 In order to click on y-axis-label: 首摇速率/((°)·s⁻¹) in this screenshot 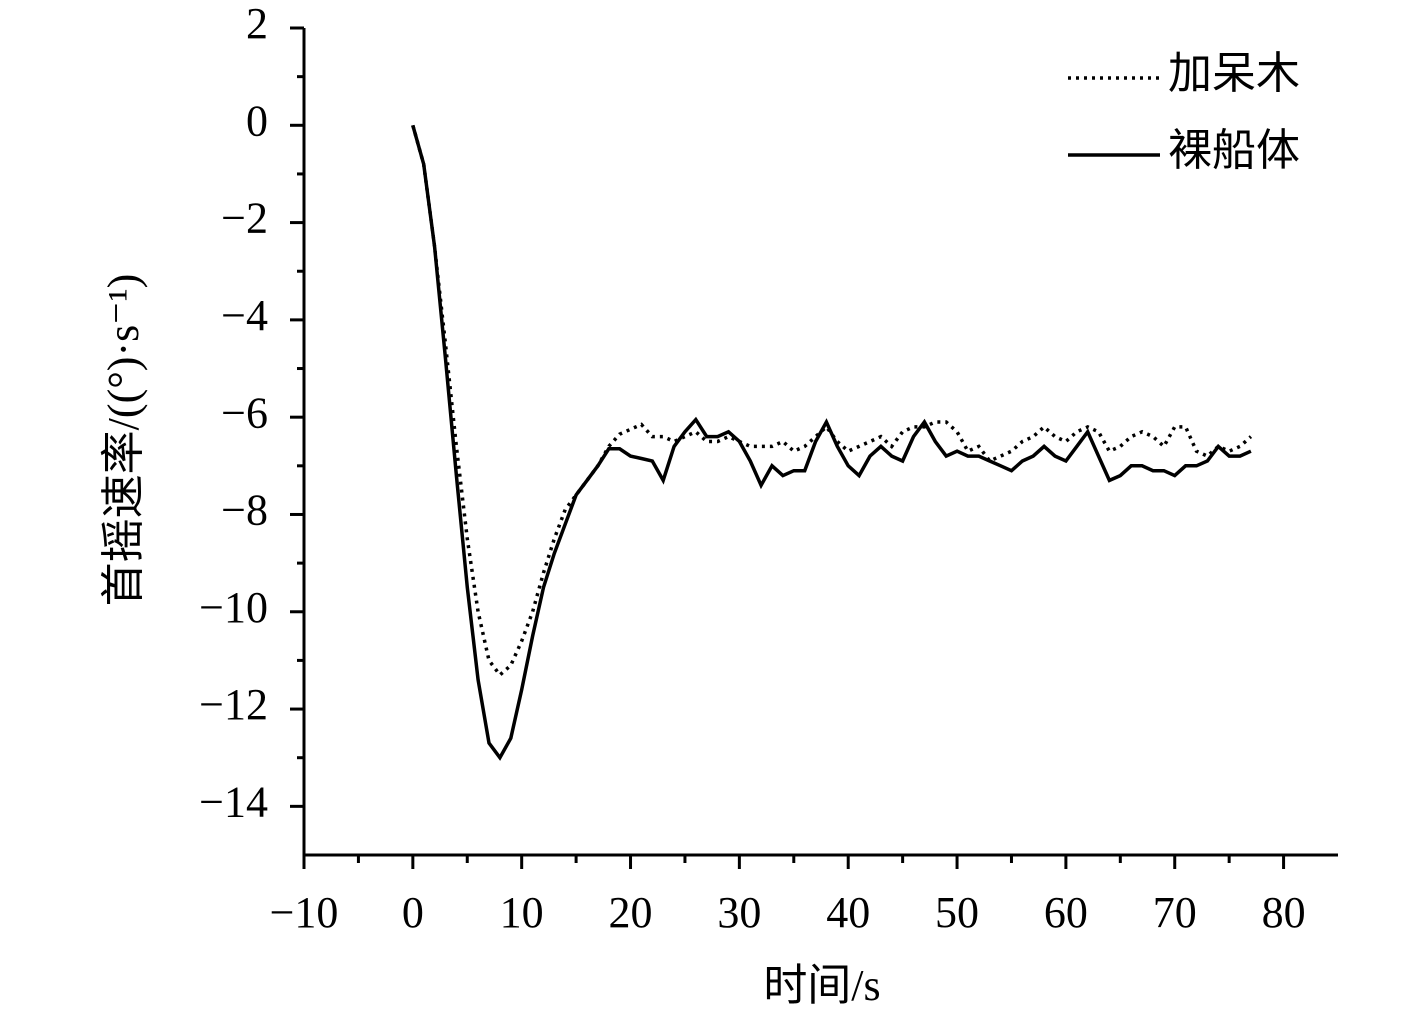, I will do `click(123, 440)`.